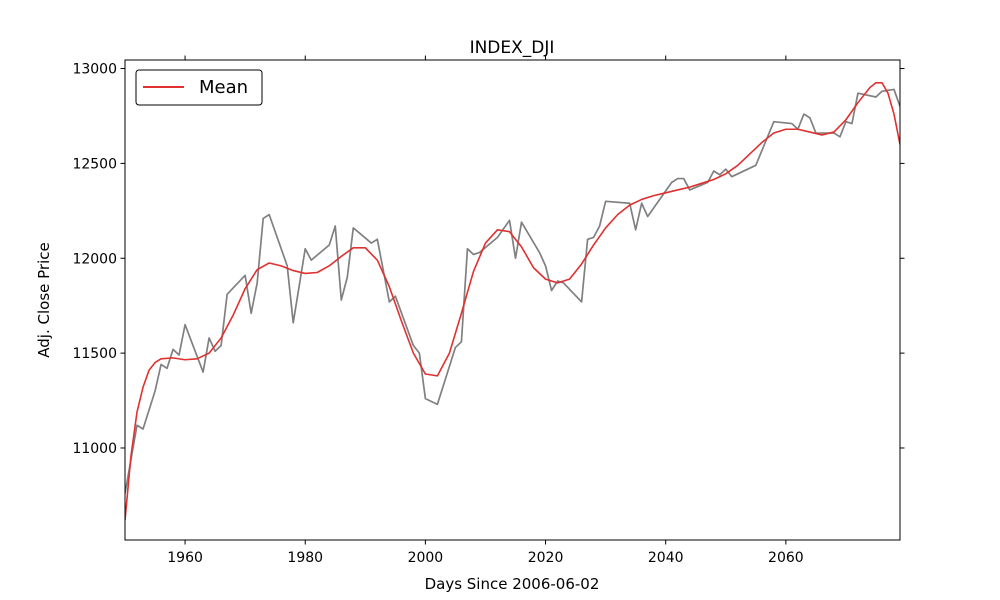 This screenshot has width=1000, height=600. I want to click on legend: Mean, so click(199, 87).